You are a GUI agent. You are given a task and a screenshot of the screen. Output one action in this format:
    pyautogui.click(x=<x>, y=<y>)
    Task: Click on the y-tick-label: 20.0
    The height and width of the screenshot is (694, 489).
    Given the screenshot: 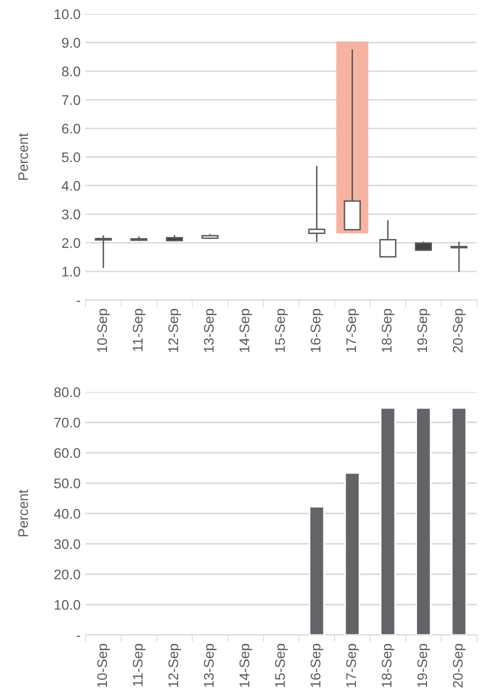 What is the action you would take?
    pyautogui.click(x=67, y=575)
    